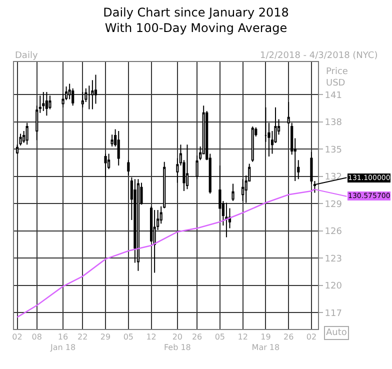 The height and width of the screenshot is (369, 392). I want to click on chart-title: Daily Chart since January 2018, so click(196, 13).